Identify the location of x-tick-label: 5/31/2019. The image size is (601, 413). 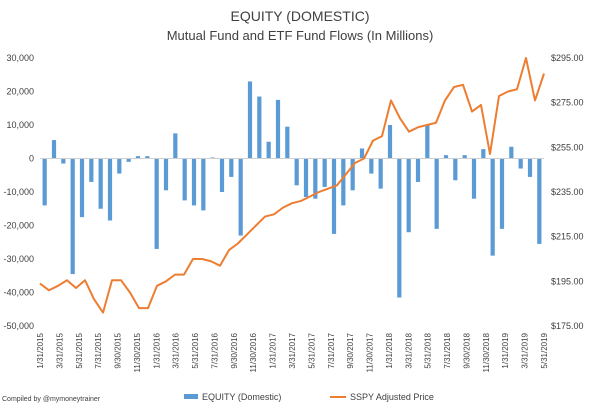
(544, 350).